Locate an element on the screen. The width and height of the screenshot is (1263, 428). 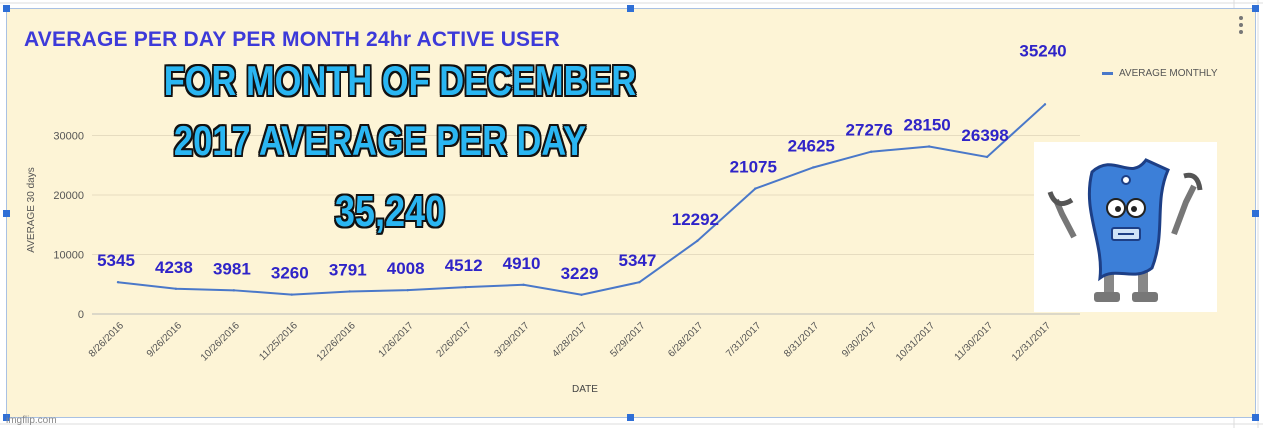
resize-handle-top-center is located at coordinates (630, 8).